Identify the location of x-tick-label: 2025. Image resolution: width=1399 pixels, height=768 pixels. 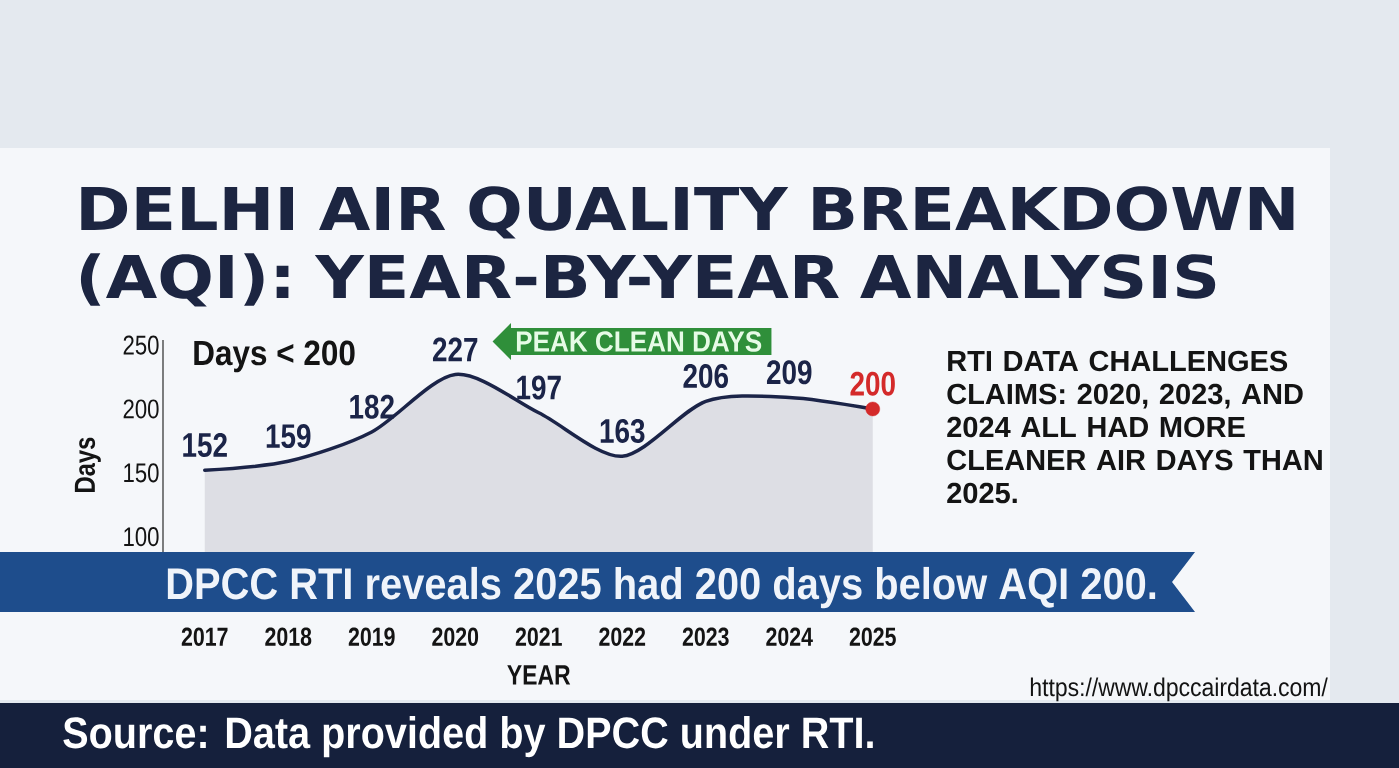
(872, 636).